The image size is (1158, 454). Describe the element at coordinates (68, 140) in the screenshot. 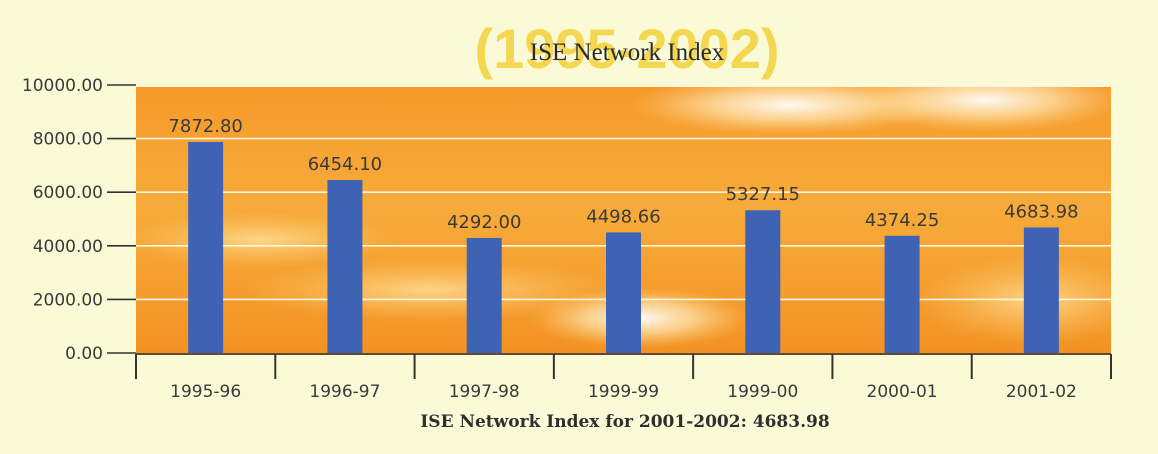

I see `y-tick-label: 8000.00` at that location.